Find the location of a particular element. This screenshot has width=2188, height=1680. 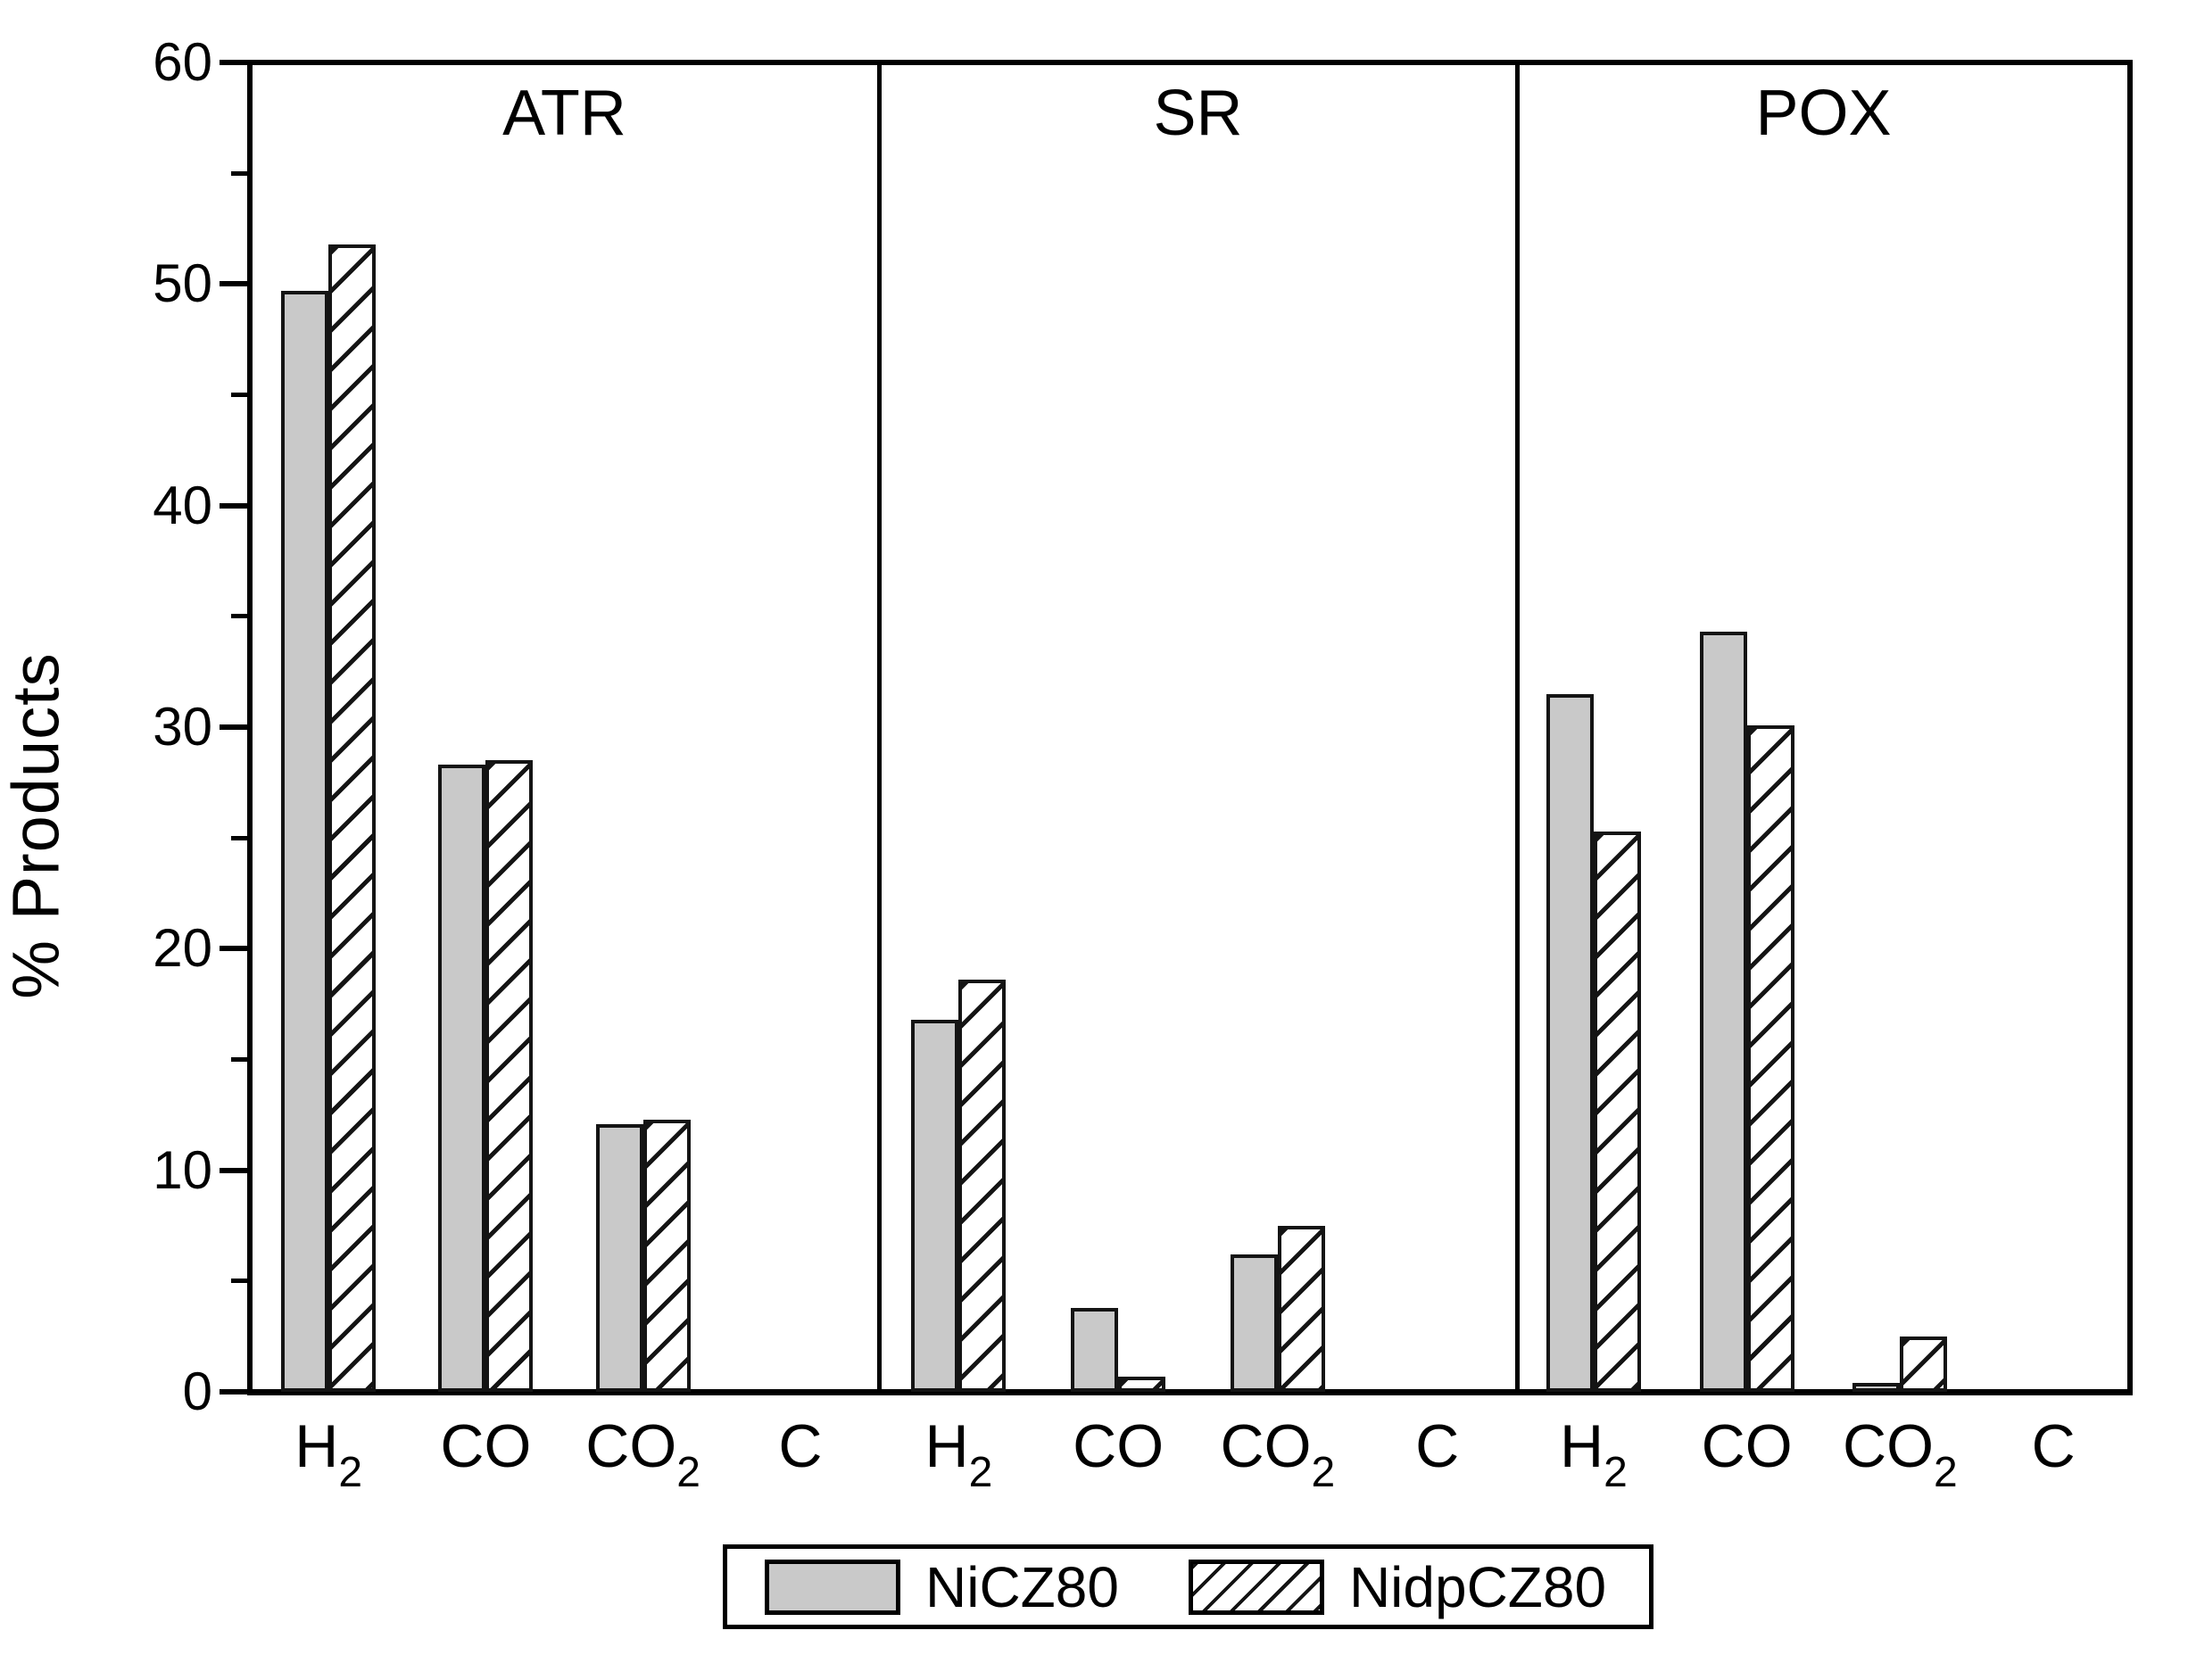

y-tick-label: 30 is located at coordinates (182, 727).